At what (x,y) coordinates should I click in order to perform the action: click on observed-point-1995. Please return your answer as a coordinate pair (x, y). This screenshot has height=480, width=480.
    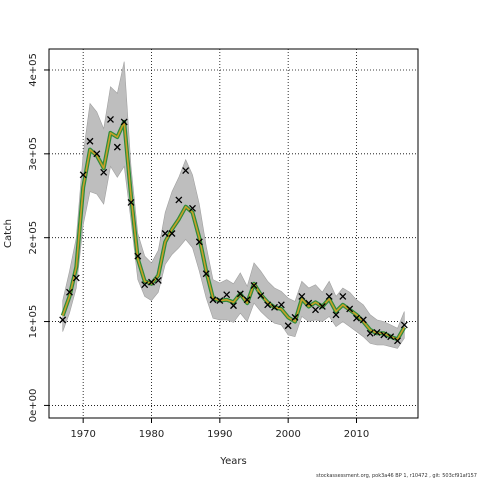
    Looking at the image, I should click on (254, 285).